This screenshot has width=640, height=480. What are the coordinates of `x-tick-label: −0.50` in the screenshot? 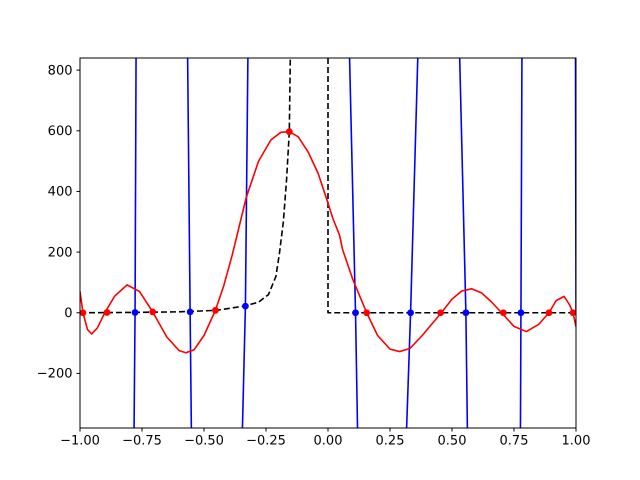 It's located at (204, 441).